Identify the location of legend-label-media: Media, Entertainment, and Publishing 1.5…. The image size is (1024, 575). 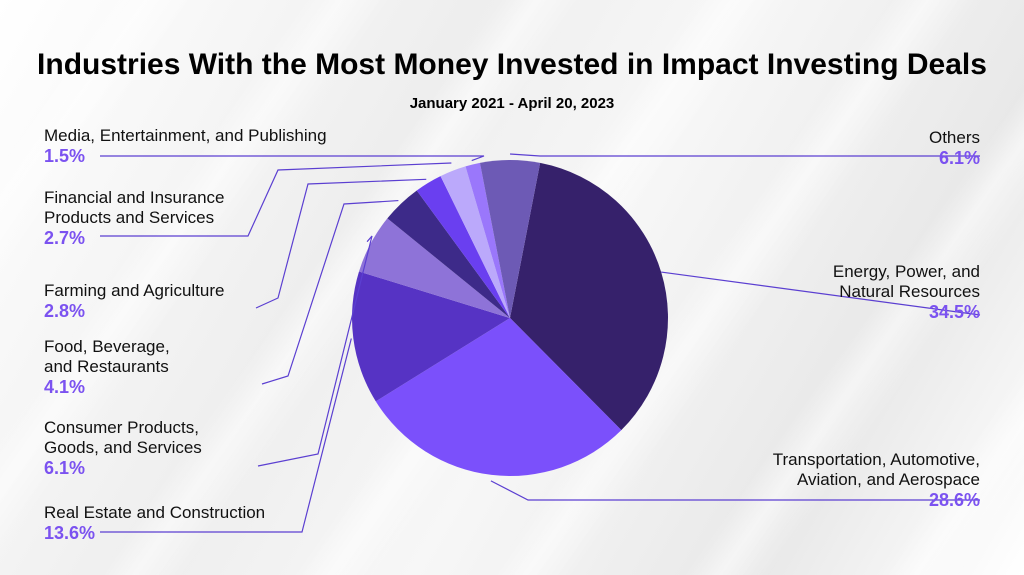
(185, 146).